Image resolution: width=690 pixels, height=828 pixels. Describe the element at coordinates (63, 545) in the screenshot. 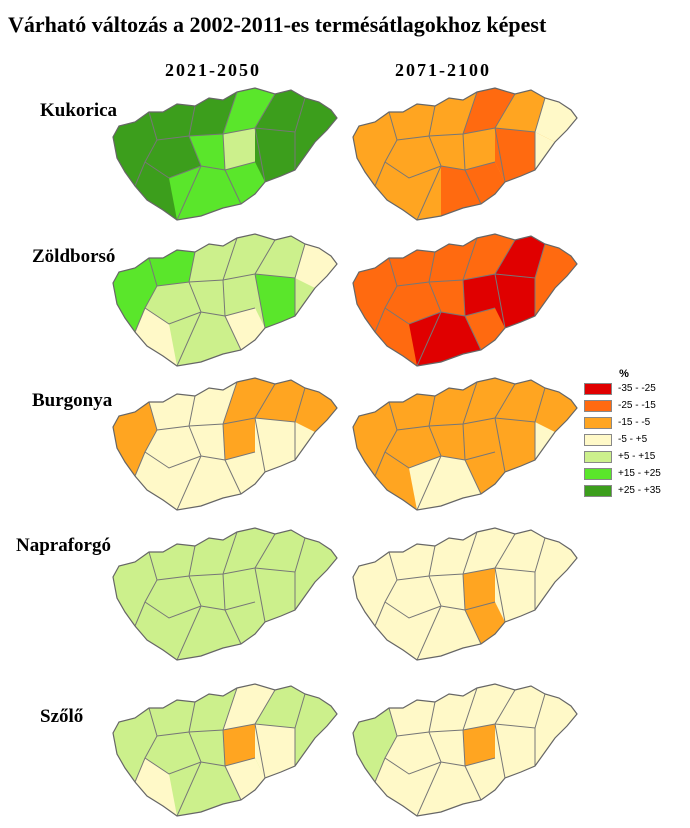

I see `crop-label-napraforgo: Napraforgó` at that location.